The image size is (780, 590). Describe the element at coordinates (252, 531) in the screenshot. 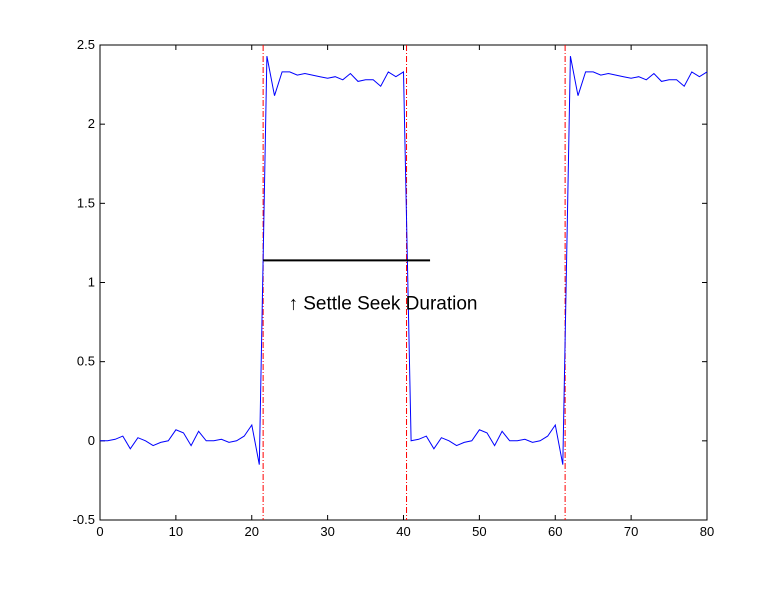

I see `x-tick-label: 20` at that location.